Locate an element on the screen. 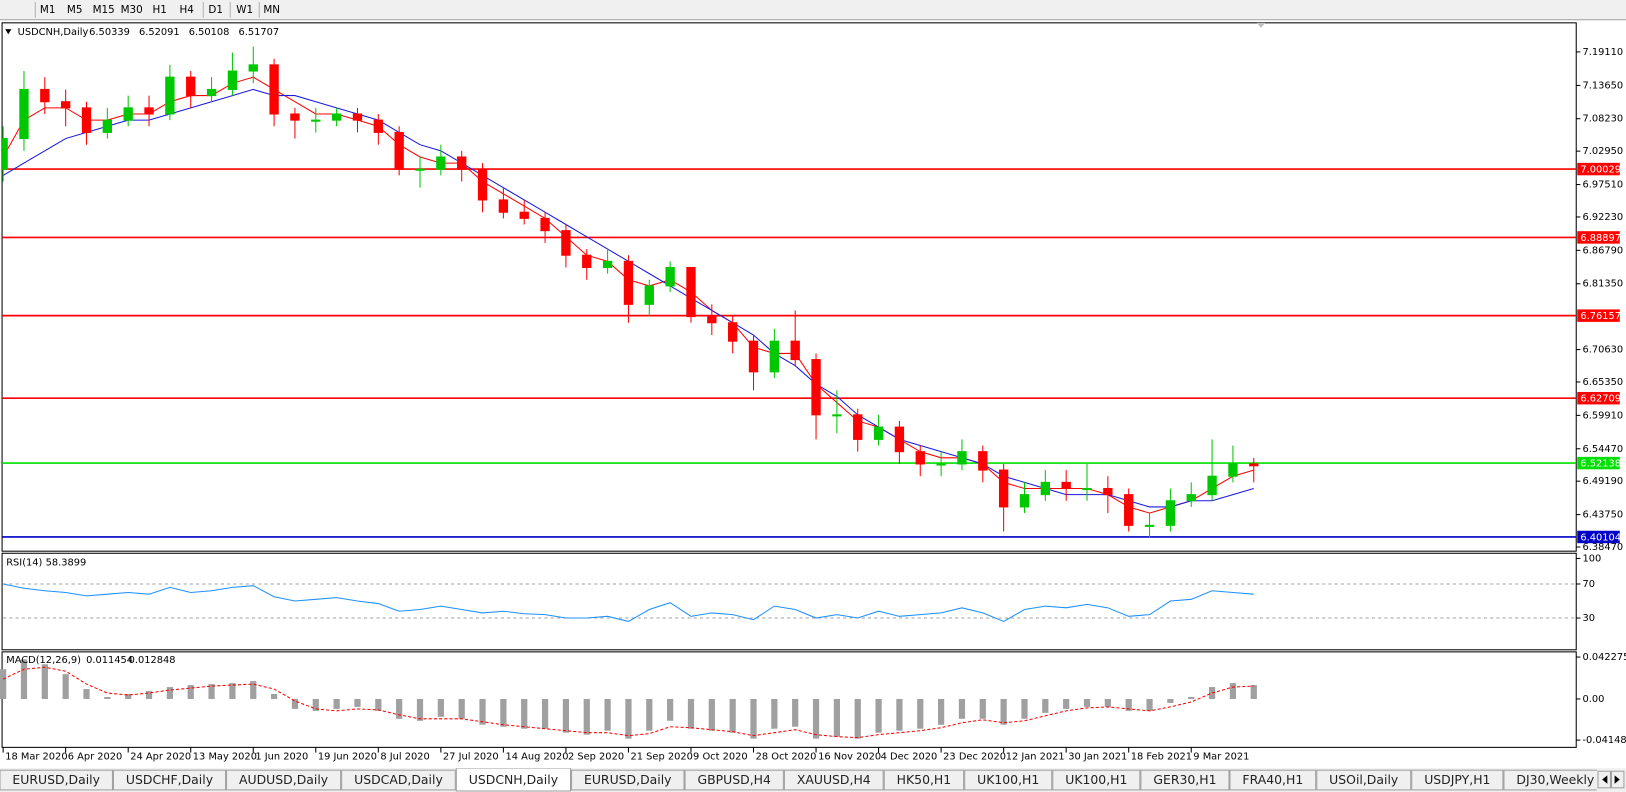  tab: USDCHF,Daily is located at coordinates (169, 780).